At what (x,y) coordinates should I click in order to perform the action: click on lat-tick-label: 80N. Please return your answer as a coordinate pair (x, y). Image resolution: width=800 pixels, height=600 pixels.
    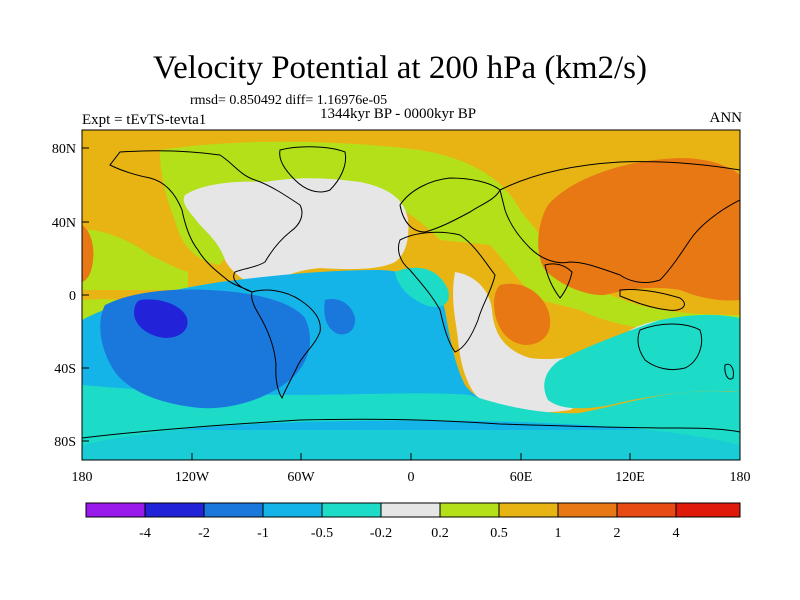
    Looking at the image, I should click on (64, 149).